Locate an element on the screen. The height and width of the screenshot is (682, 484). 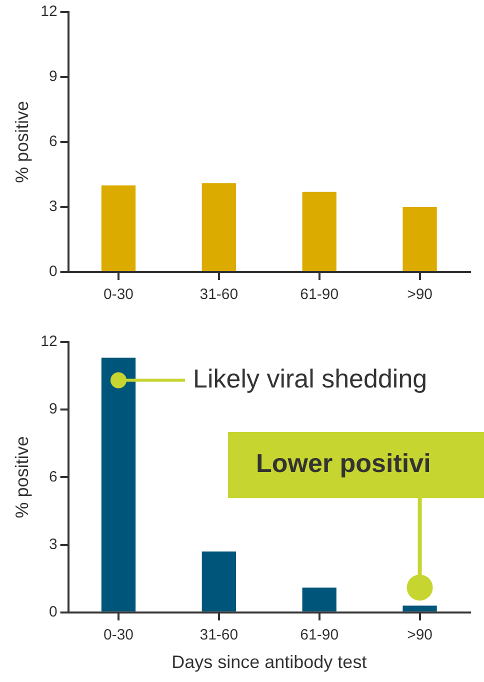
annotation: Lower positivi is located at coordinates (343, 463).